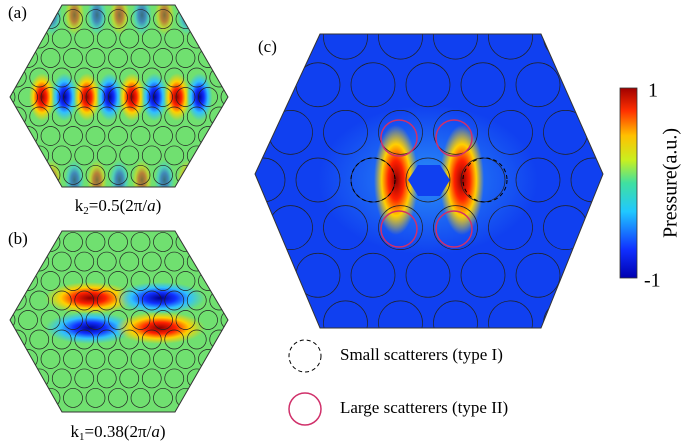  I want to click on legend-entry: Small scatterers (type I), so click(421, 354).